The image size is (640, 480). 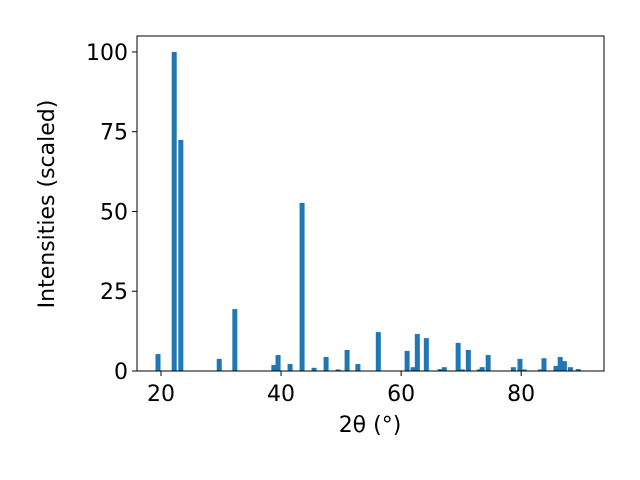 I want to click on y-tick-label: 0, so click(x=121, y=372).